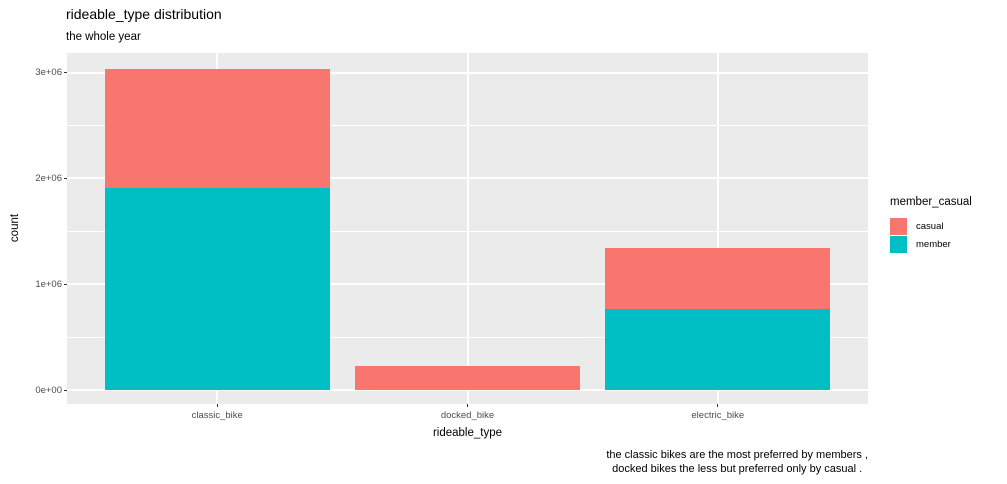  Describe the element at coordinates (718, 415) in the screenshot. I see `x-tick-label: electric_bike` at that location.